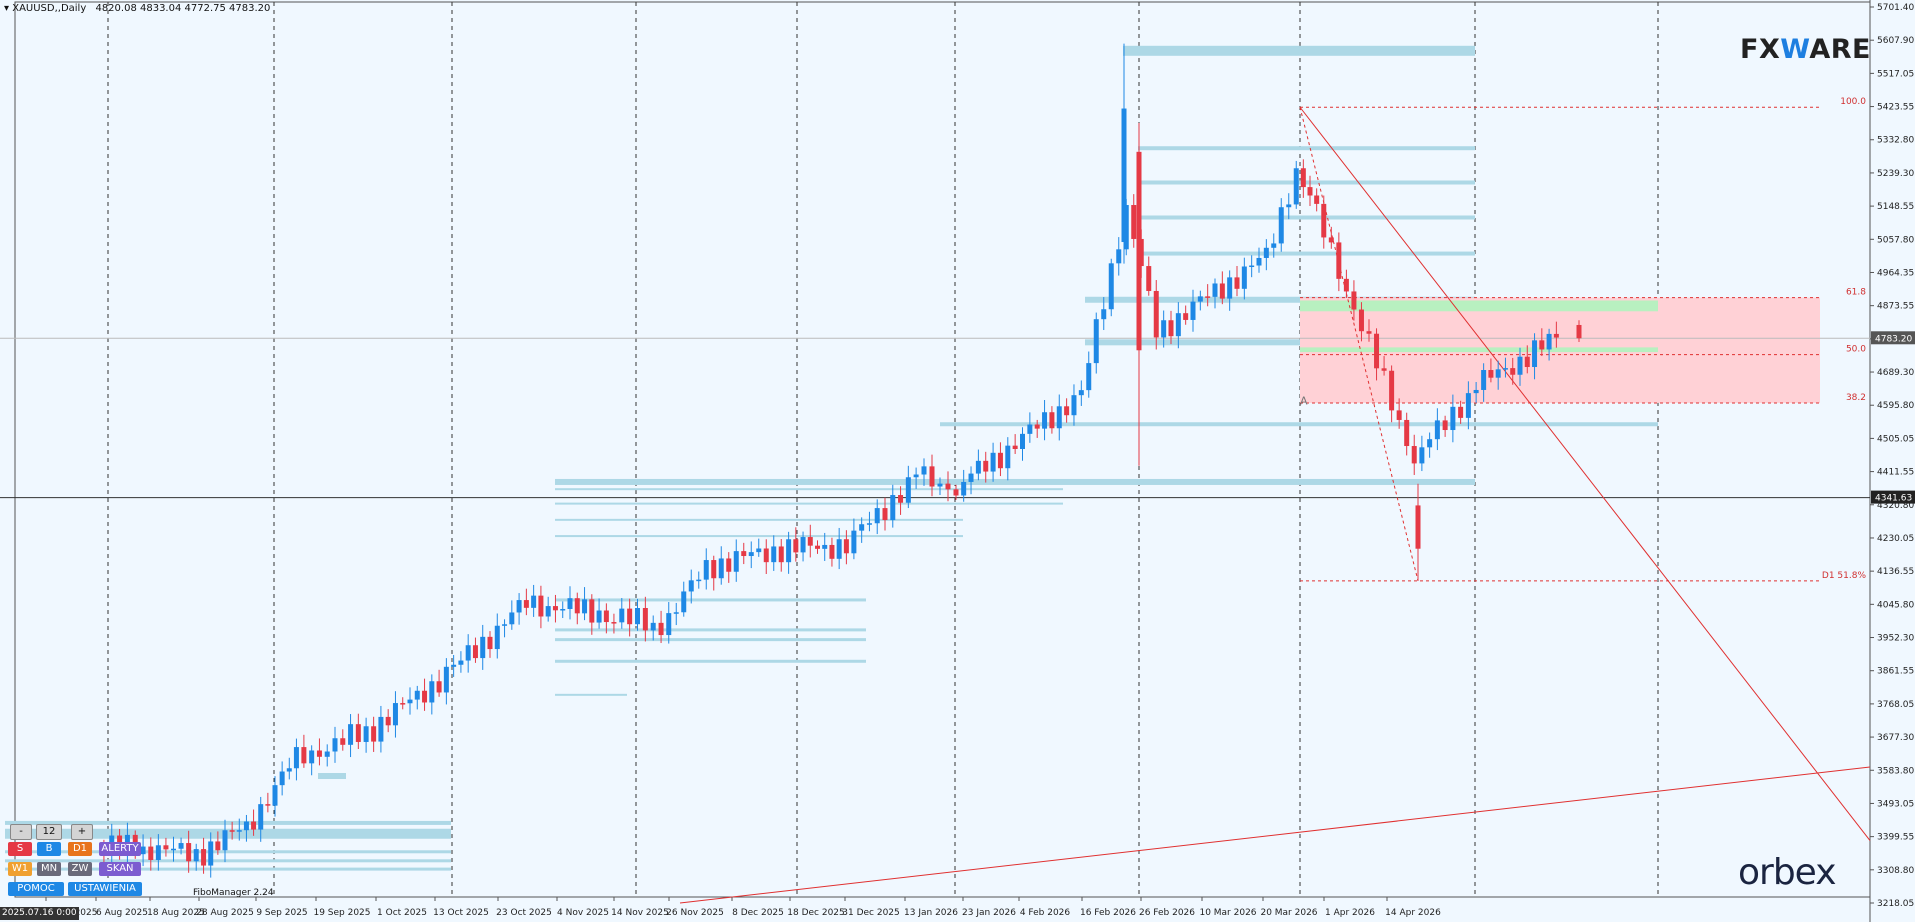  I want to click on w1-button: W1, so click(20, 869).